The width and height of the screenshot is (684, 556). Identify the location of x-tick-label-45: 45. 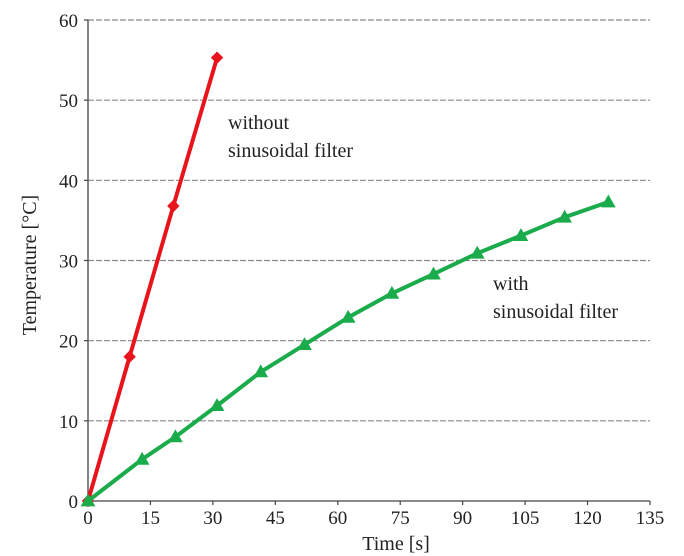
(275, 518).